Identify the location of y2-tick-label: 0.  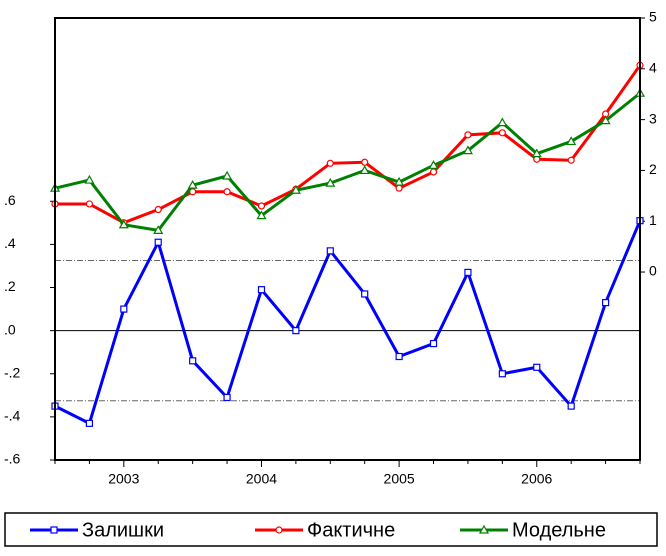
(653, 271).